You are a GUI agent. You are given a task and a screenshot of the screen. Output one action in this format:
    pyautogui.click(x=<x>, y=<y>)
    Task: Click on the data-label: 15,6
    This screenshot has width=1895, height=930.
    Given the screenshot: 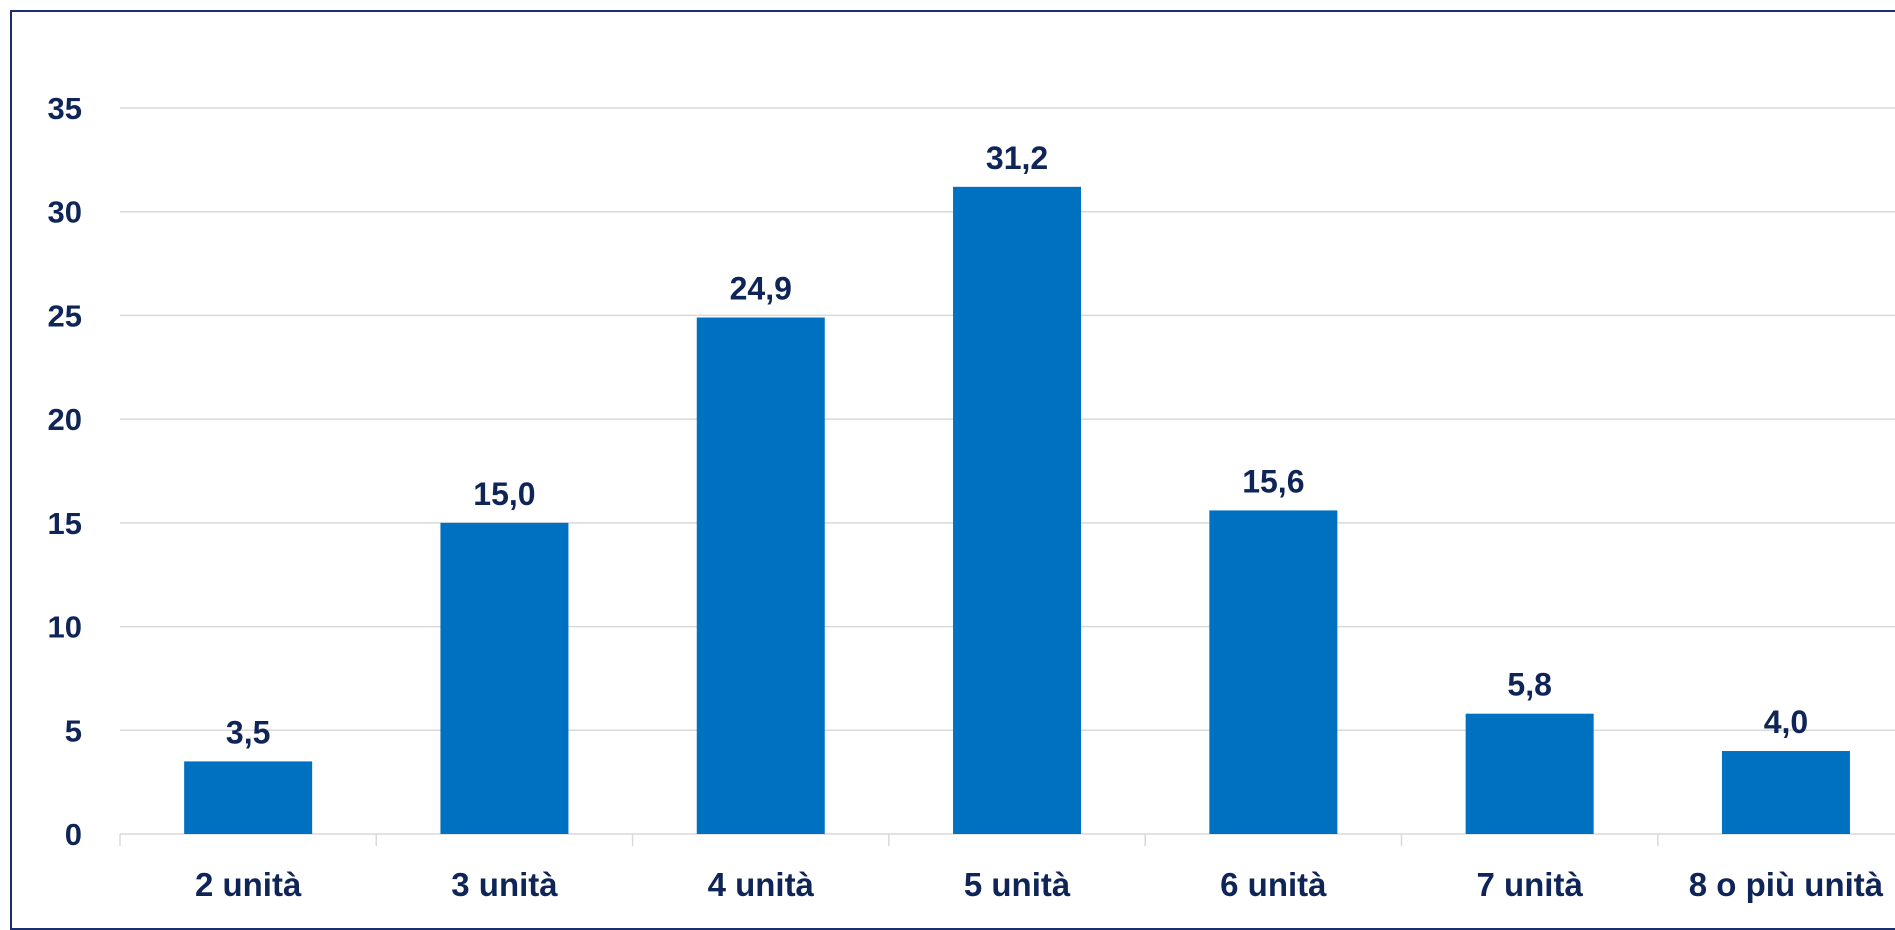 What is the action you would take?
    pyautogui.click(x=1273, y=481)
    